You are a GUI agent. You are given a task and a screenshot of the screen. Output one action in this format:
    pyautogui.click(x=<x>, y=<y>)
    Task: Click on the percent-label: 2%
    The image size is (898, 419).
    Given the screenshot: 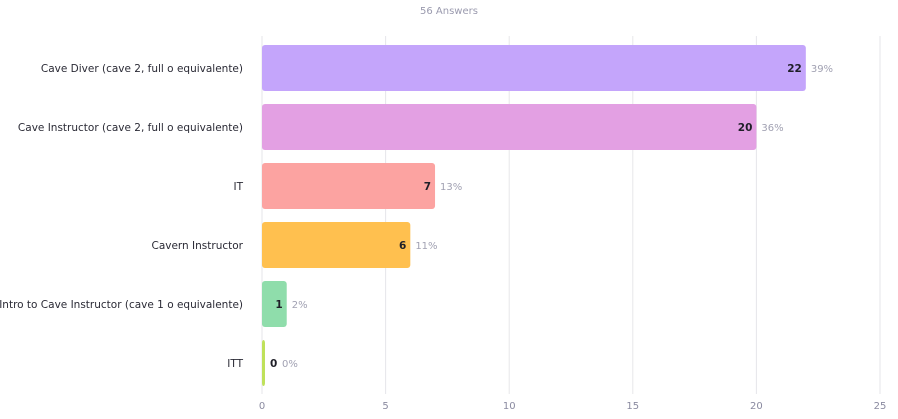 What is the action you would take?
    pyautogui.click(x=300, y=305)
    